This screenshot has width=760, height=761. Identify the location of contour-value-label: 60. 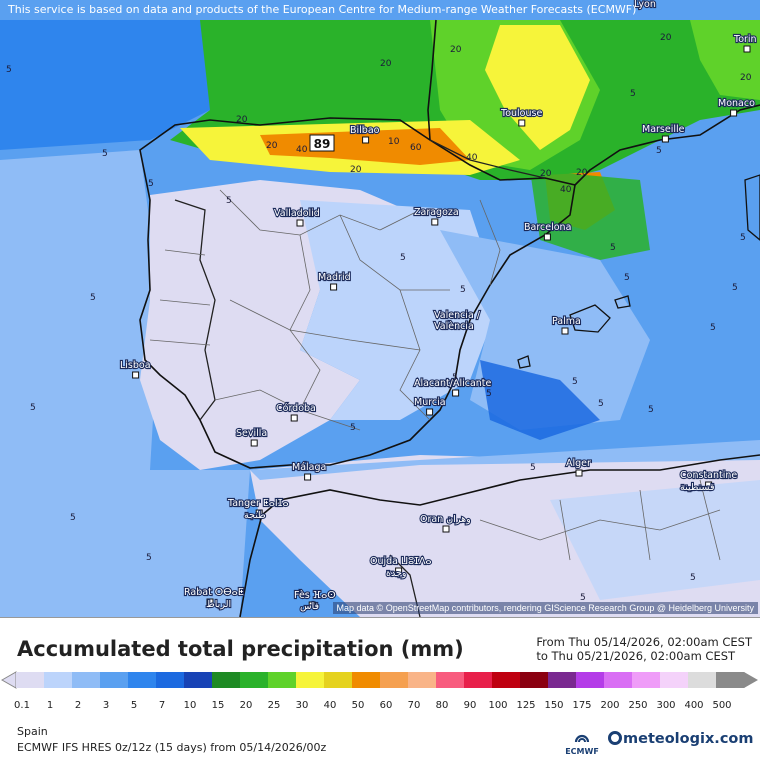
(416, 148).